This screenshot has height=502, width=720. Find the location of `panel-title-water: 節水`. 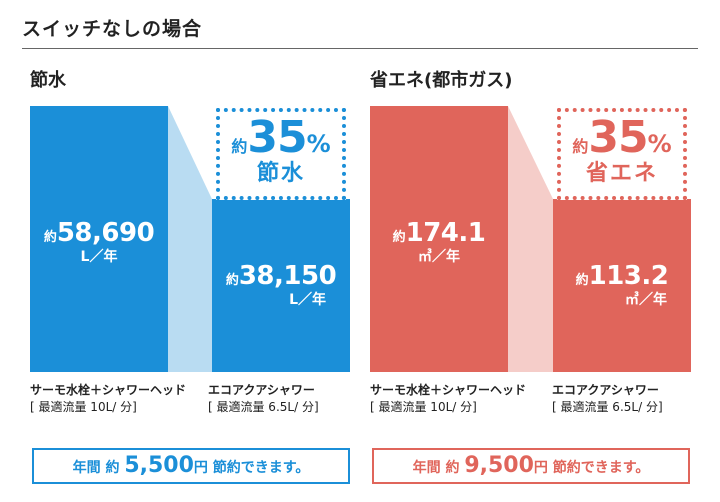

panel-title-water: 節水 is located at coordinates (48, 80).